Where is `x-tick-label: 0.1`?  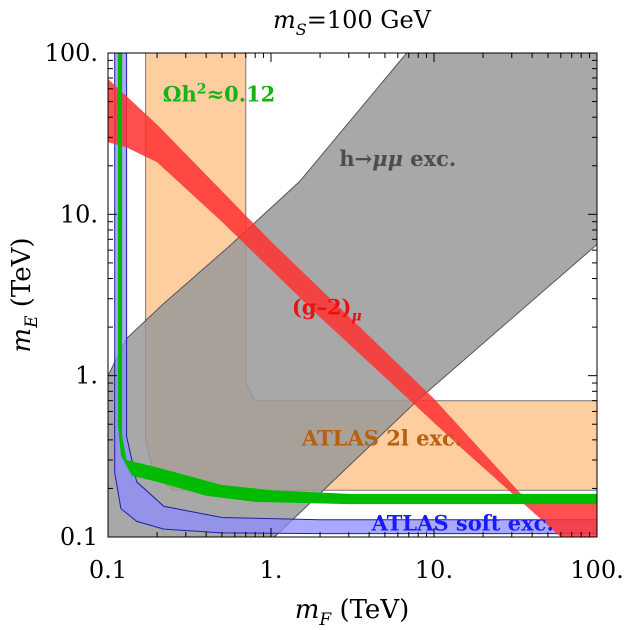
x-tick-label: 0.1 is located at coordinates (108, 570).